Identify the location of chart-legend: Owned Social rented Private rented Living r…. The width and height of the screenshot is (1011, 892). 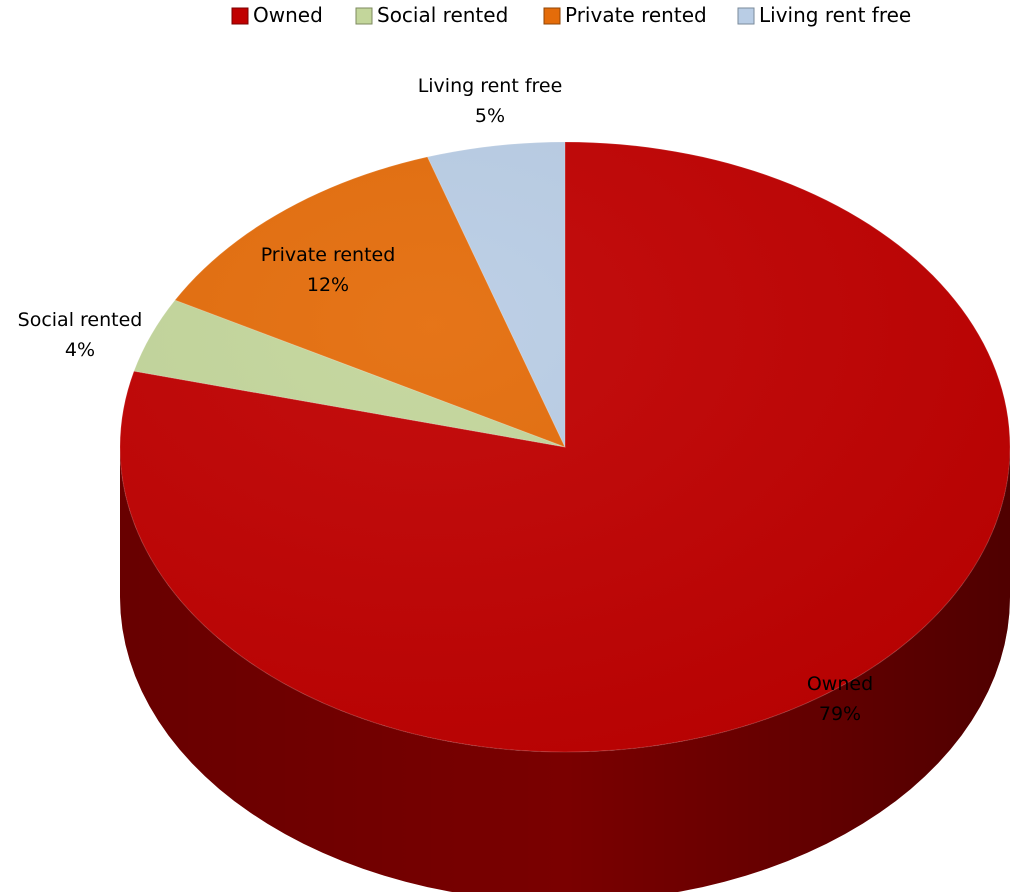
(571, 15).